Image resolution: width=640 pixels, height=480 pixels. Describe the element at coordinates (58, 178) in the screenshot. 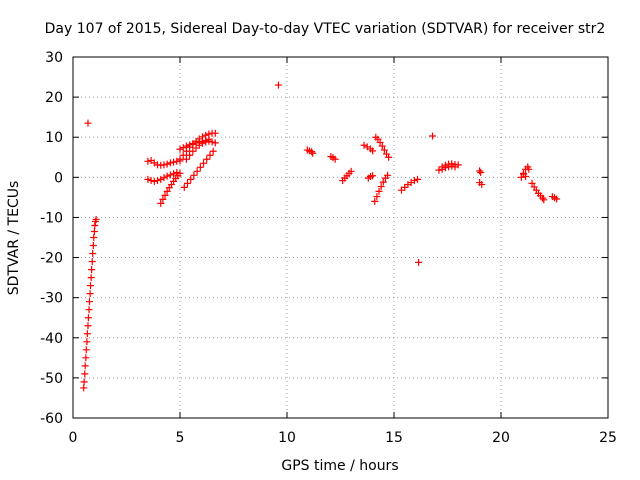

I see `y-tick-label: 0` at that location.